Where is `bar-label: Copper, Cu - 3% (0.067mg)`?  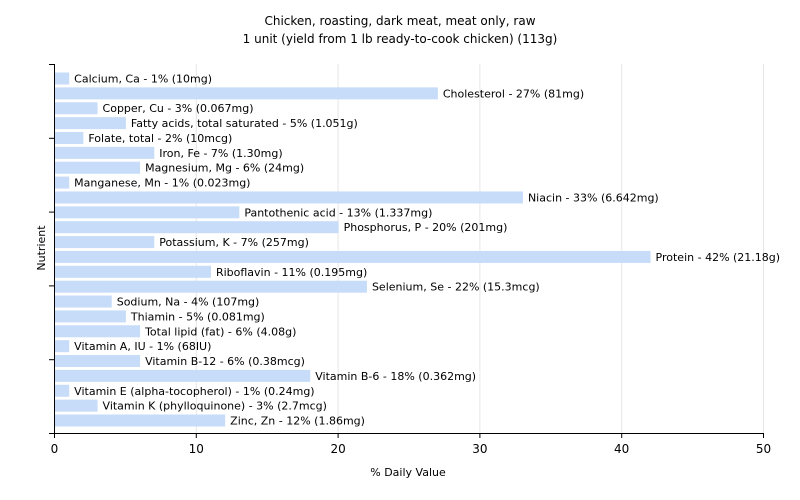 bar-label: Copper, Cu - 3% (0.067mg) is located at coordinates (178, 108).